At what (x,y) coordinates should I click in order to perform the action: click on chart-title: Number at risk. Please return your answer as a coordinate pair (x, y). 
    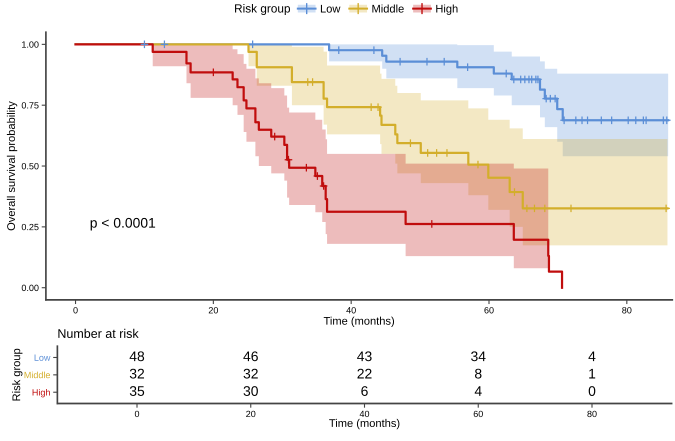
    Looking at the image, I should click on (98, 333).